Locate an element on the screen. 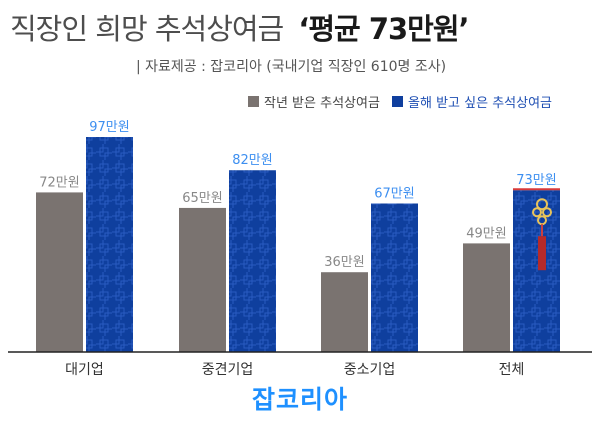 The width and height of the screenshot is (600, 421). chart-title: 직장인 희망 추석상여금 ‘평균 73만원’ is located at coordinates (300, 28).